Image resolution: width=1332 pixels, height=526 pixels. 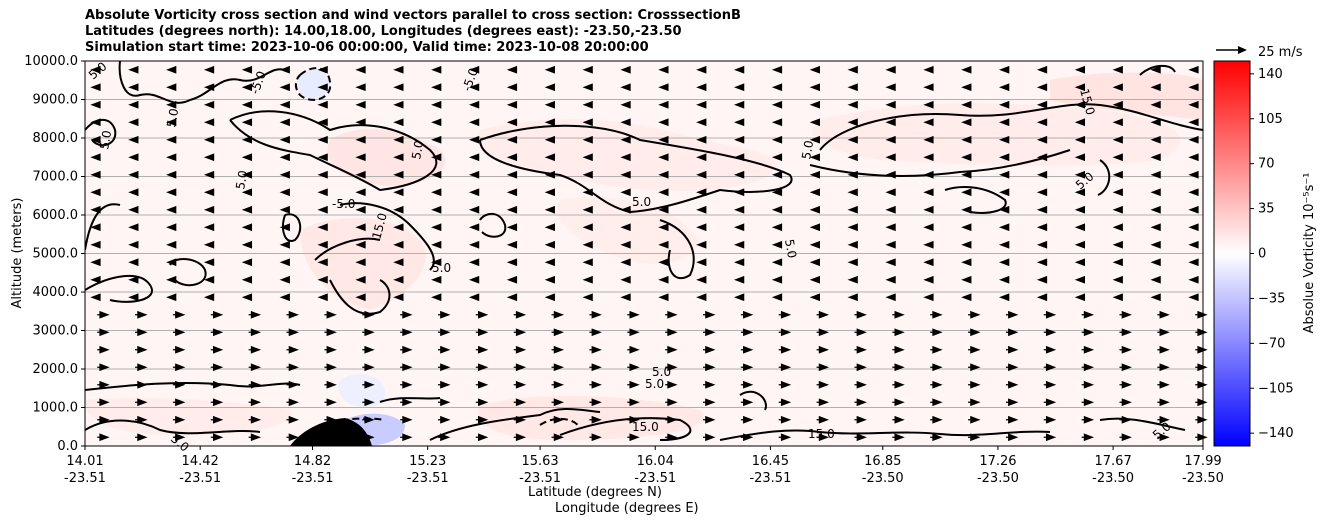 What do you see at coordinates (1271, 343) in the screenshot?
I see `colorbar-tick-label: −70` at bounding box center [1271, 343].